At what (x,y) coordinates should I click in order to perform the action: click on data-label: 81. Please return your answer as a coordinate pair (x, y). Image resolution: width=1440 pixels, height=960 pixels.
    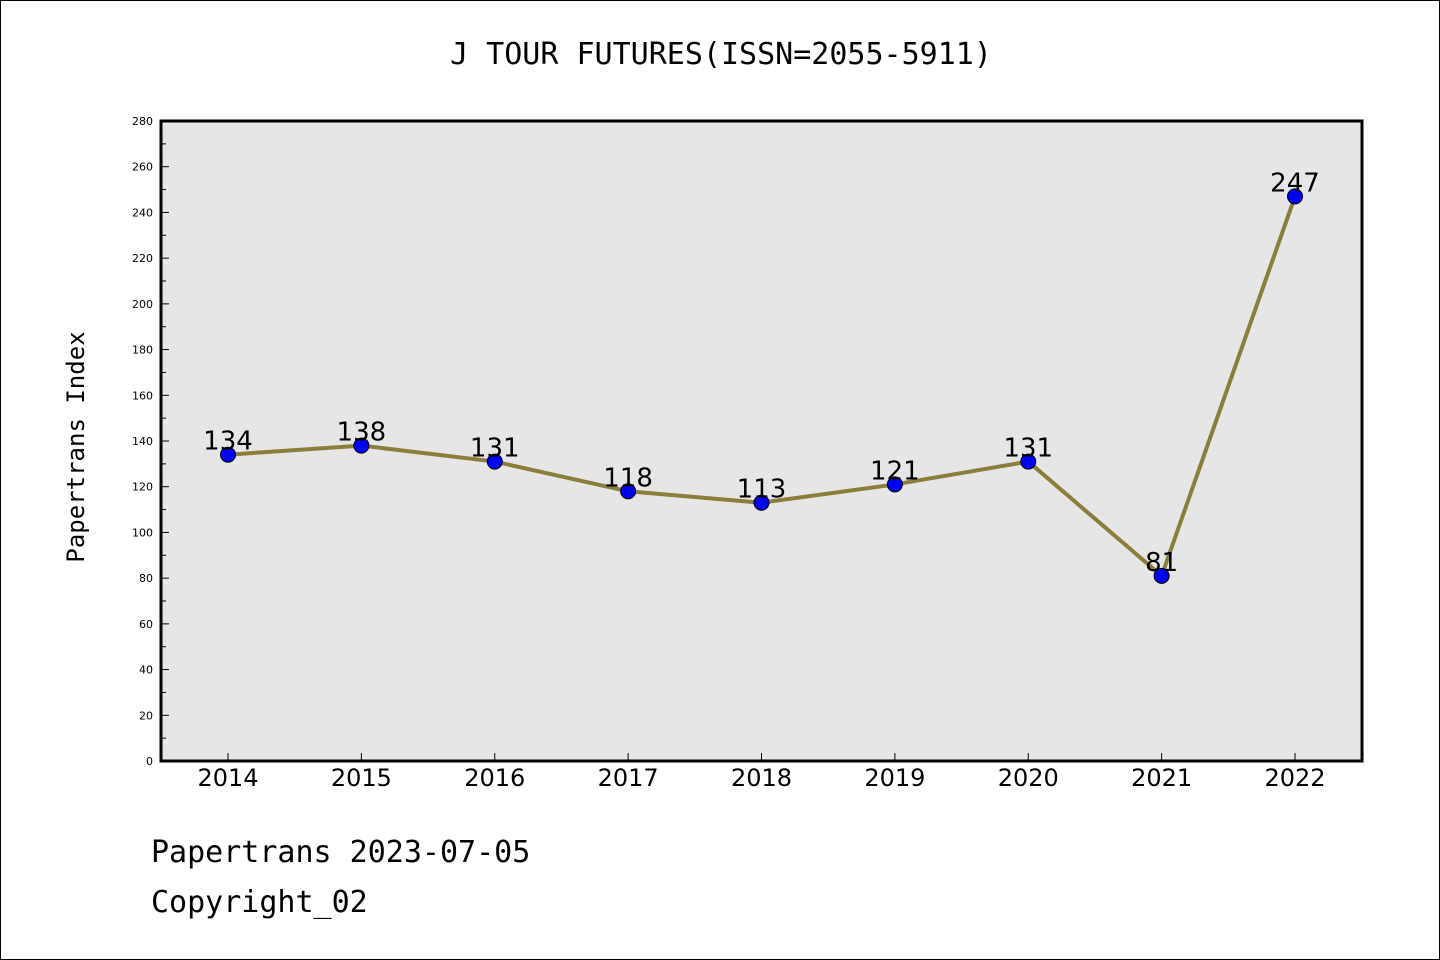
    Looking at the image, I should click on (1161, 563).